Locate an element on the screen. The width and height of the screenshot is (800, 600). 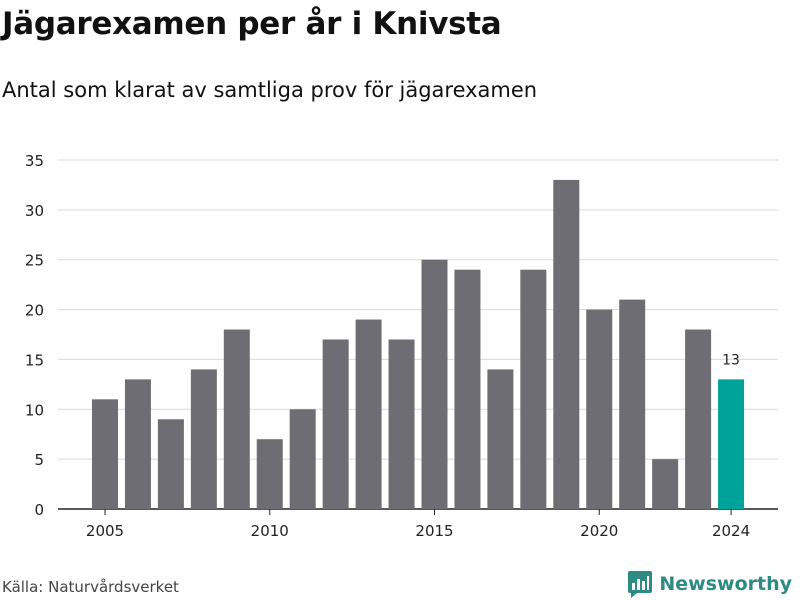
y-tick-label: 0 is located at coordinates (39, 510).